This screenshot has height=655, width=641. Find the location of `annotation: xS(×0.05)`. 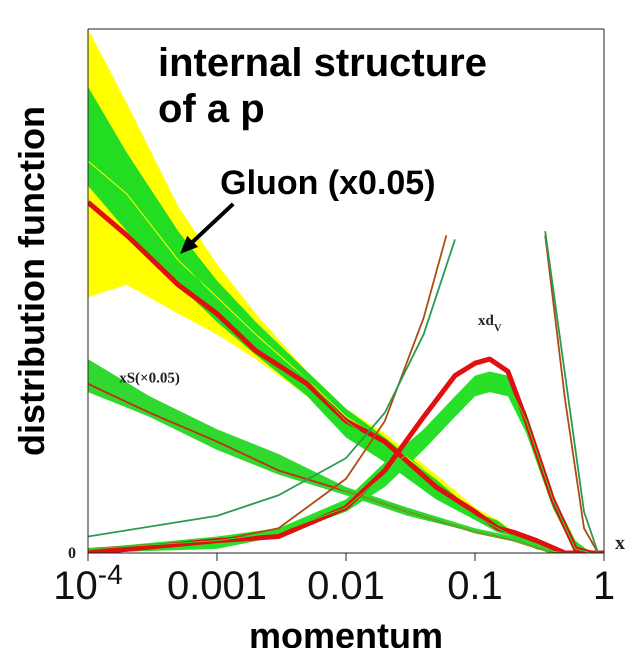

annotation: xS(×0.05) is located at coordinates (149, 378).